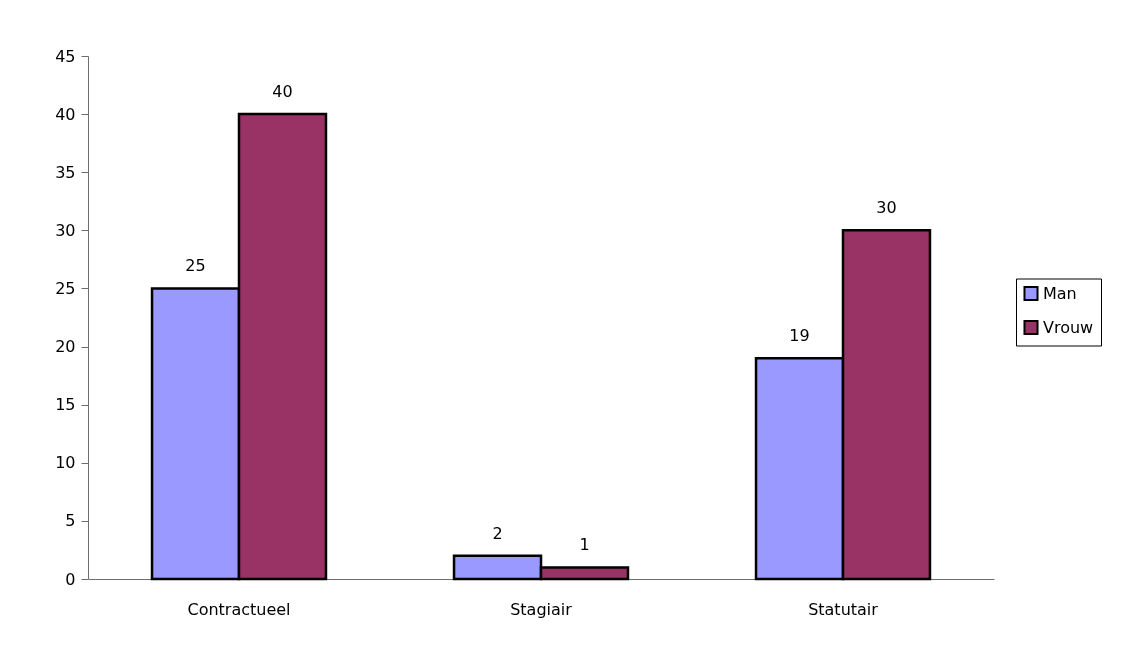 Image resolution: width=1127 pixels, height=653 pixels. I want to click on legend-label: Man, so click(1060, 293).